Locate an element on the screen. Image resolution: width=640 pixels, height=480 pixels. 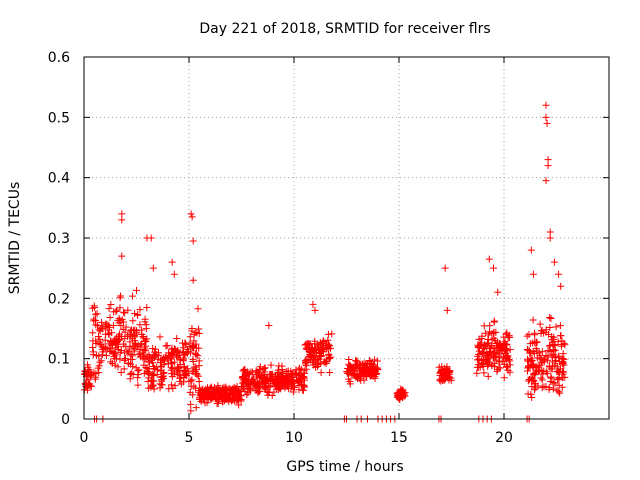
y-axis-label: SRMTID / TECUs is located at coordinates (15, 238).